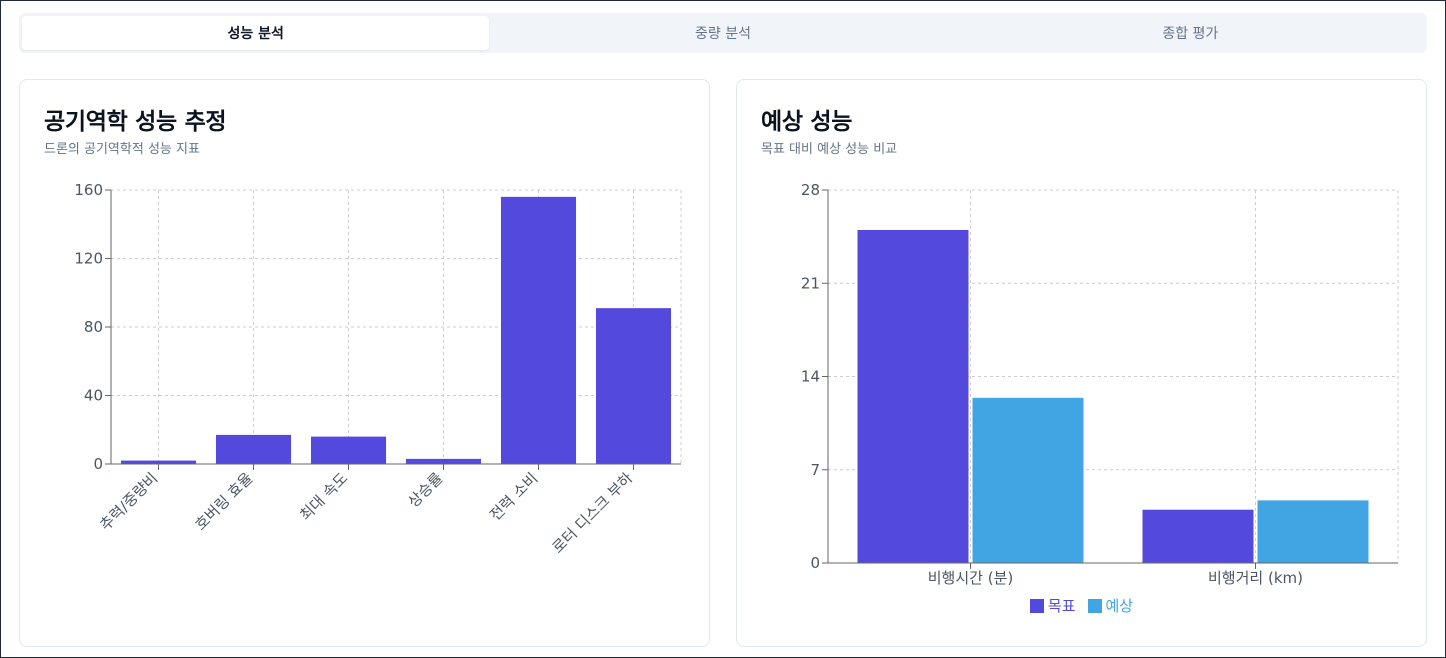 The height and width of the screenshot is (658, 1446). Describe the element at coordinates (256, 33) in the screenshot. I see `tab-performance-analysis: 성능 분석` at that location.